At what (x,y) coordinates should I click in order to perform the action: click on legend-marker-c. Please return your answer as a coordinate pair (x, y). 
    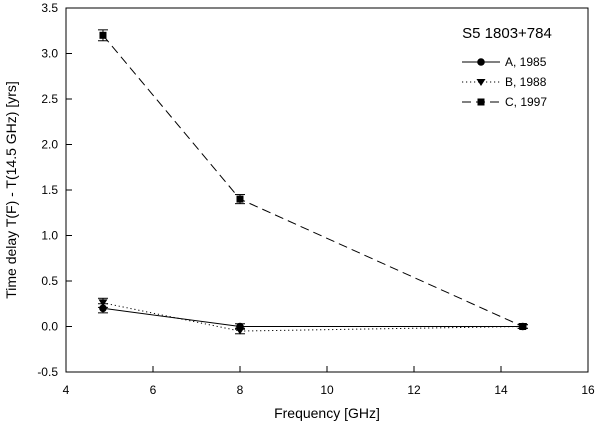
    Looking at the image, I should click on (481, 102).